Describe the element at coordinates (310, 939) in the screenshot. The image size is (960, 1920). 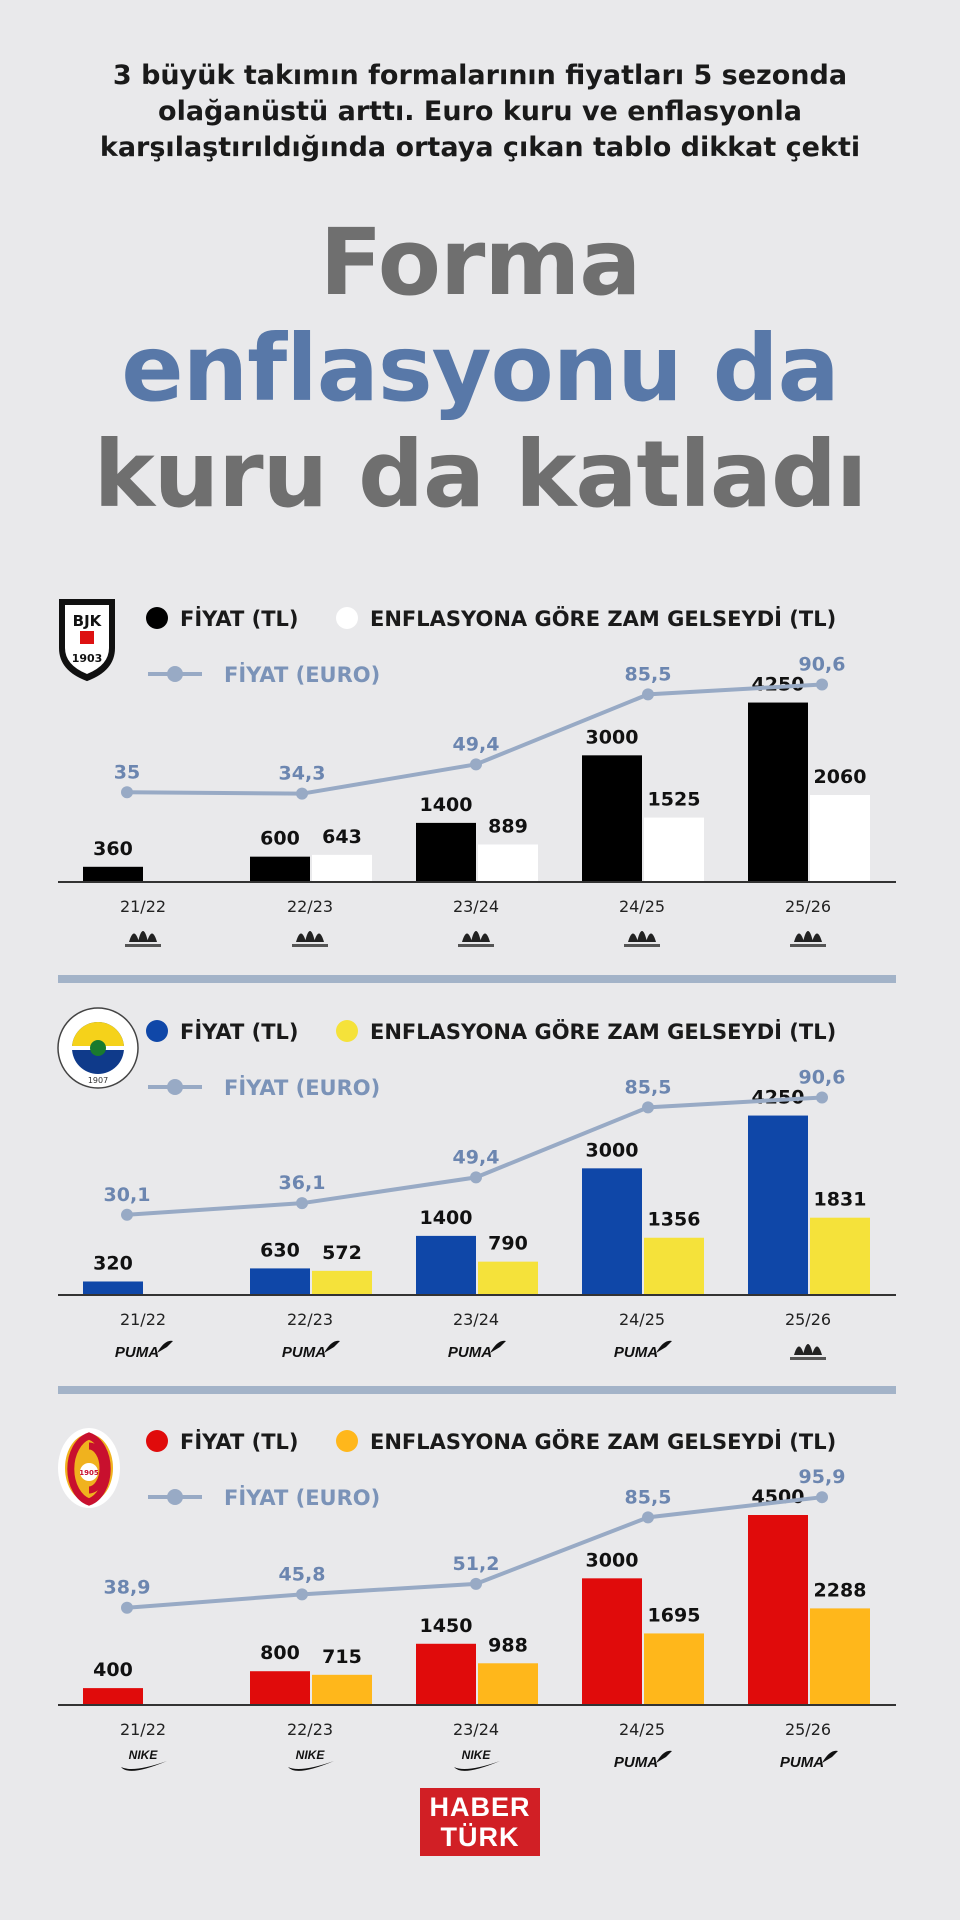
I see `adidas-logo-icon` at that location.